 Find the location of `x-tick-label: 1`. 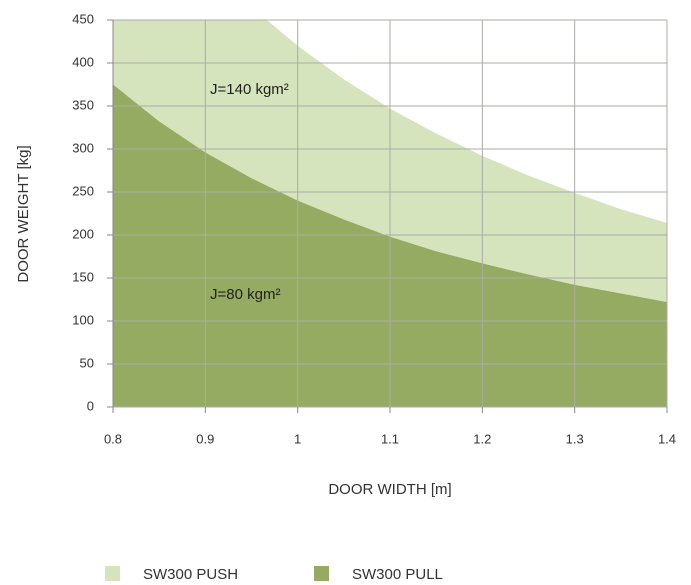

x-tick-label: 1 is located at coordinates (297, 438).